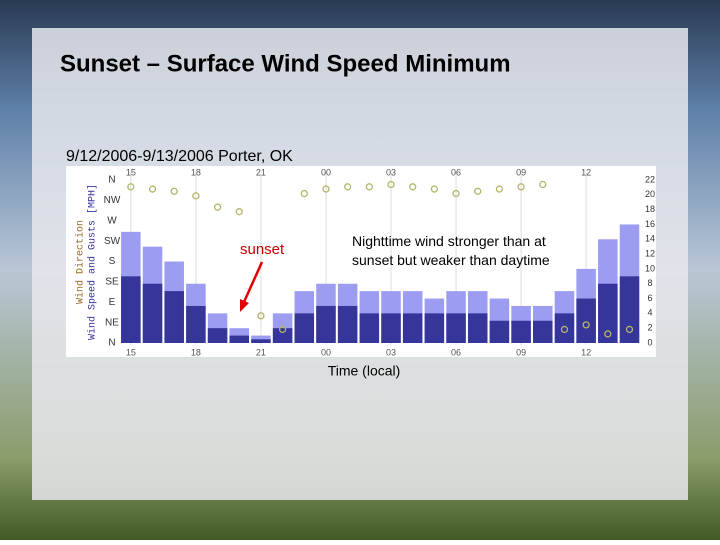 This screenshot has width=720, height=545. I want to click on y-tick-label: 20, so click(650, 194).